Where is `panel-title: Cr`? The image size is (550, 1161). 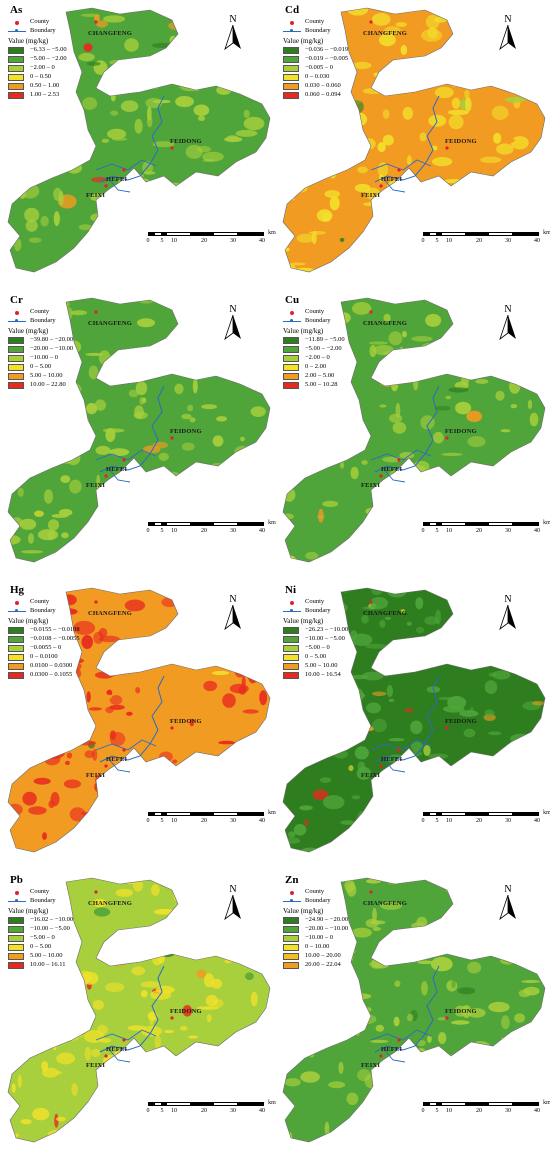 panel-title: Cr is located at coordinates (16, 300).